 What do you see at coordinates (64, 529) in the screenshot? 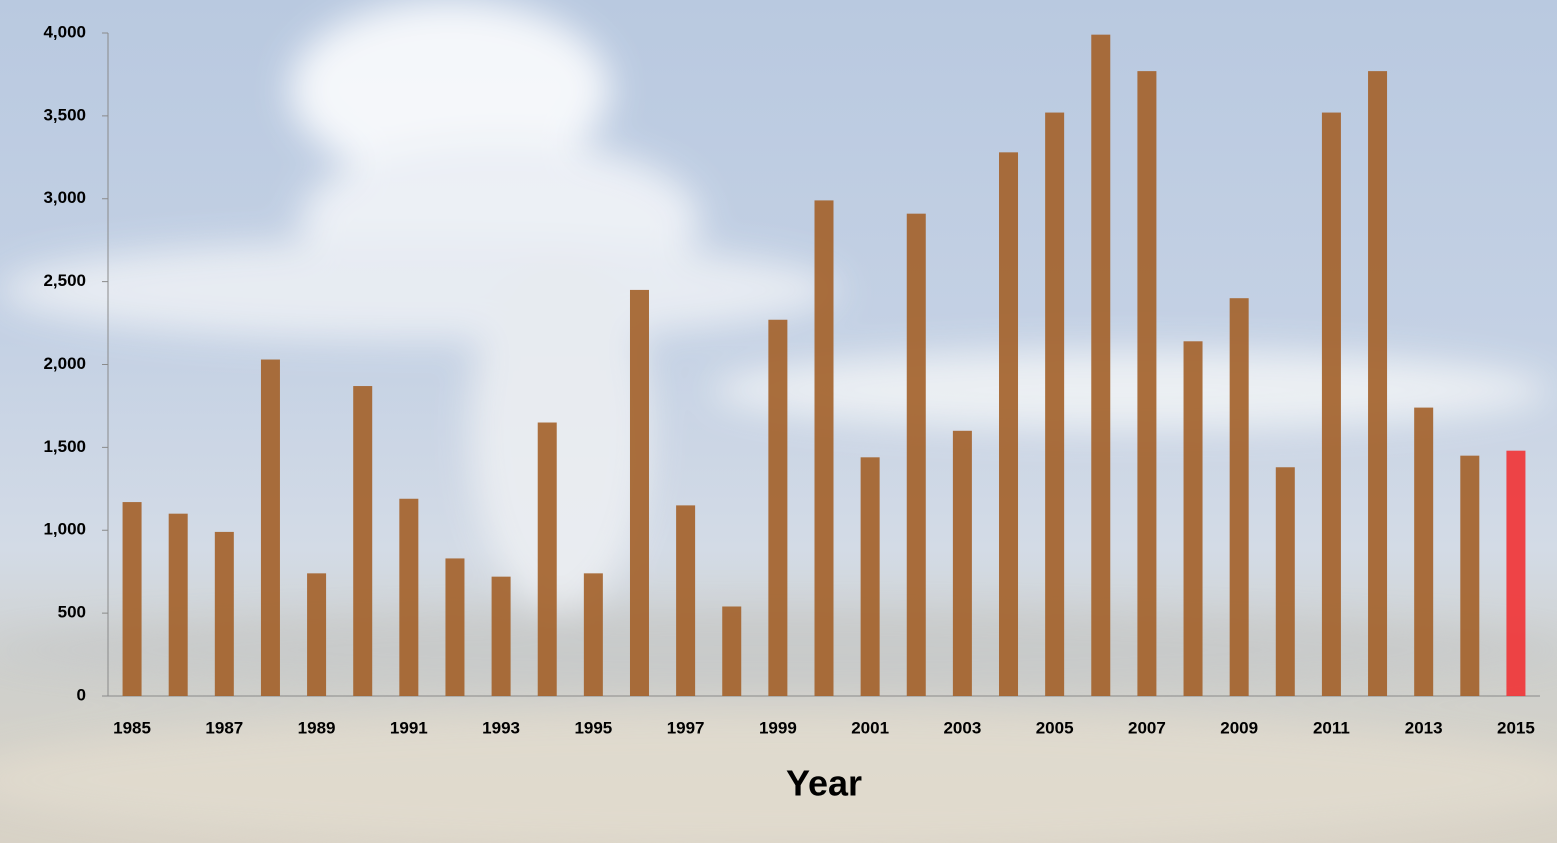
I see `y-tick-label: 1,000` at bounding box center [64, 529].